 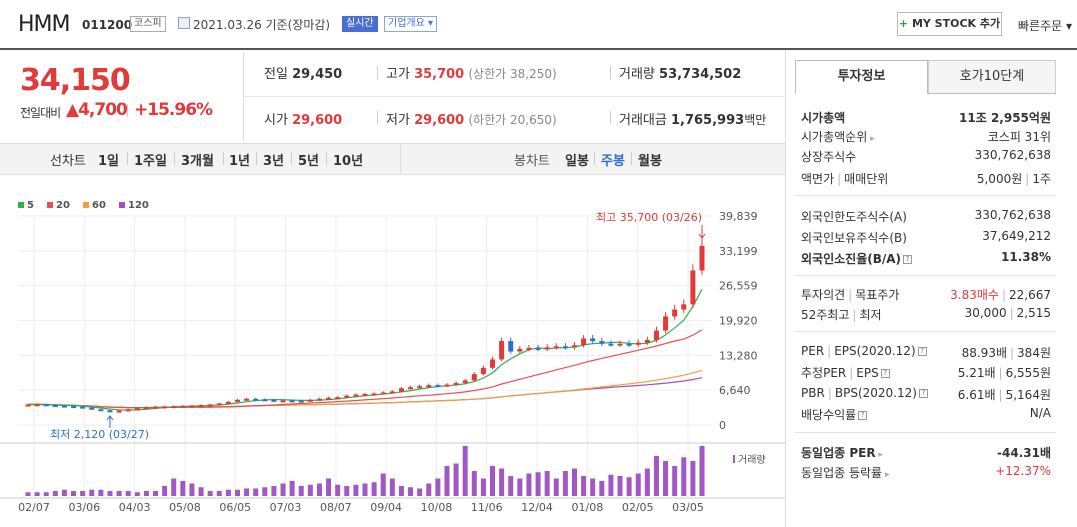 I want to click on candle-week: 주봉, so click(x=613, y=161).